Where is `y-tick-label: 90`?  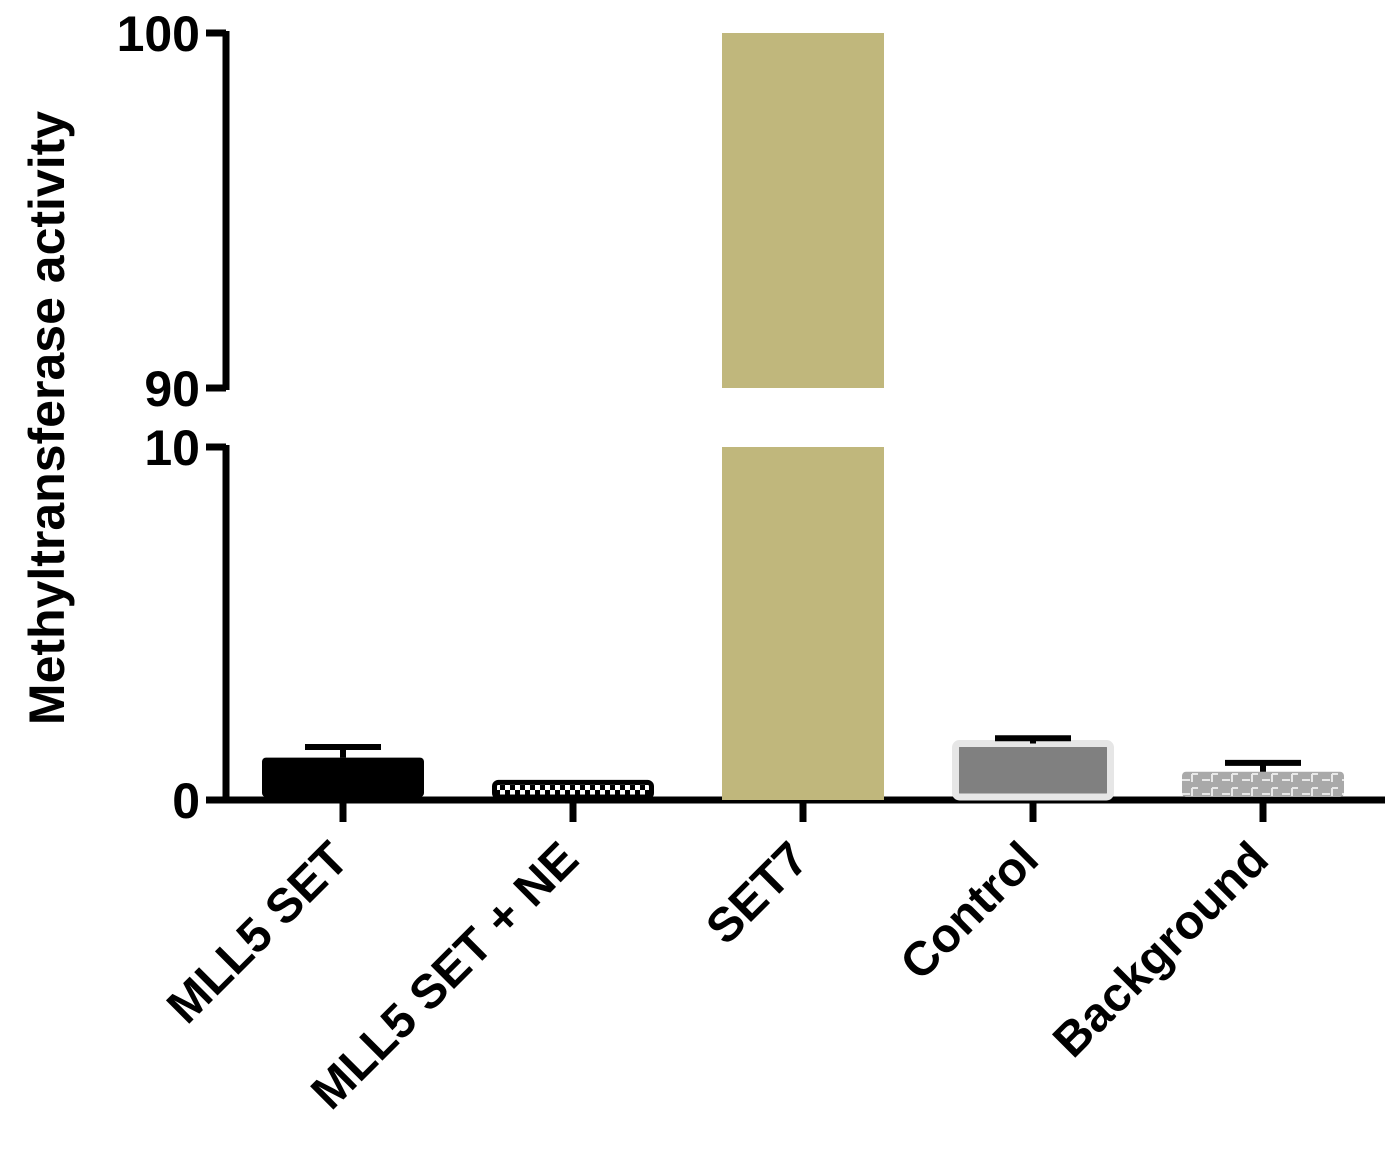 y-tick-label: 90 is located at coordinates (172, 389).